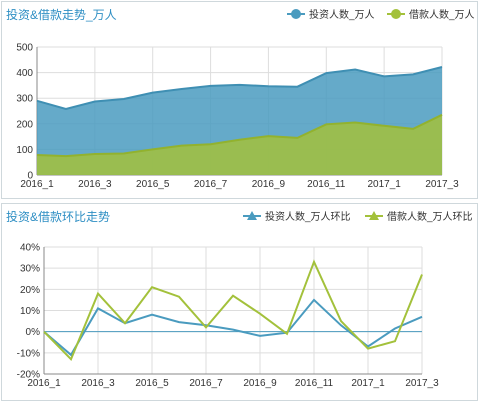 Image resolution: width=479 pixels, height=403 pixels. Describe the element at coordinates (24, 73) in the screenshot. I see `y-tick-label: 400` at that location.